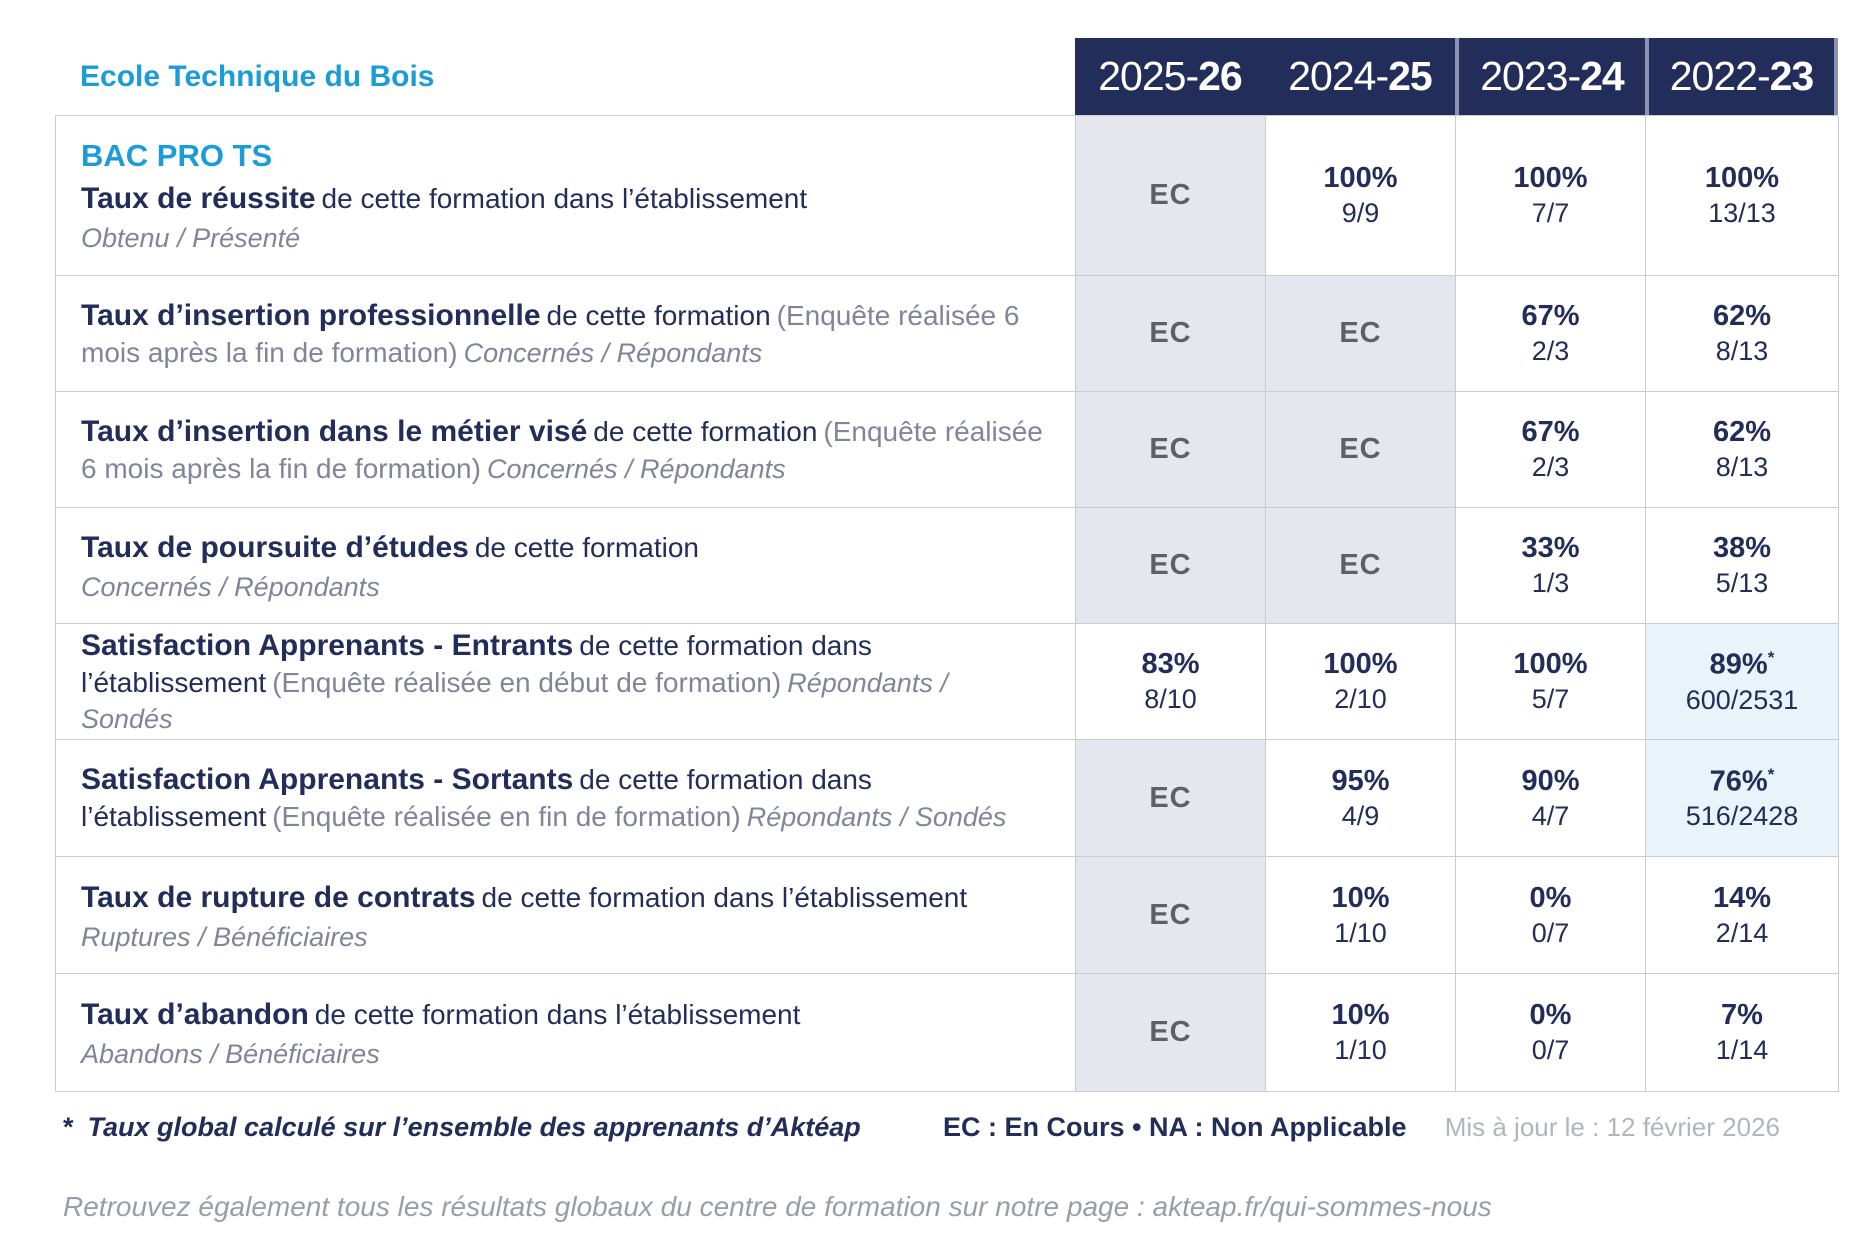 The width and height of the screenshot is (1875, 1250). What do you see at coordinates (563, 937) in the screenshot?
I see `indicator-ratio-caption-line: Ruptures / Bénéficiaires` at bounding box center [563, 937].